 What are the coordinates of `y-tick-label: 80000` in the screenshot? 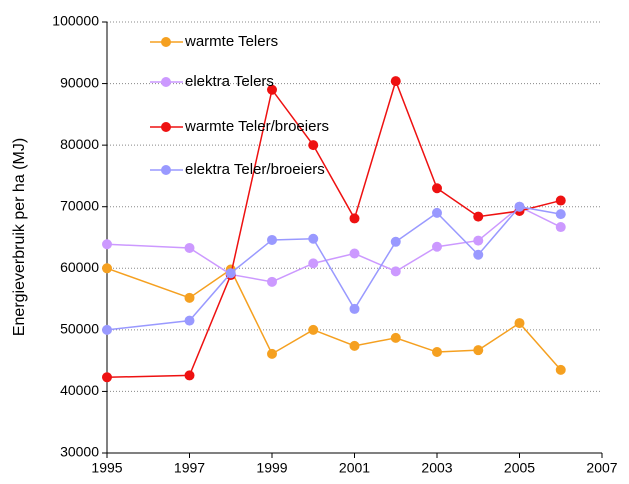 It's located at (79, 144).